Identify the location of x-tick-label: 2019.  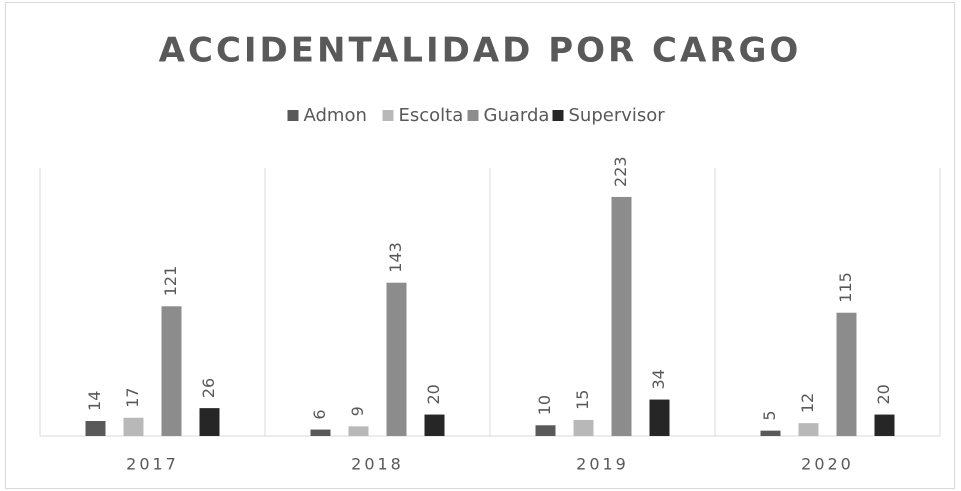
(602, 464).